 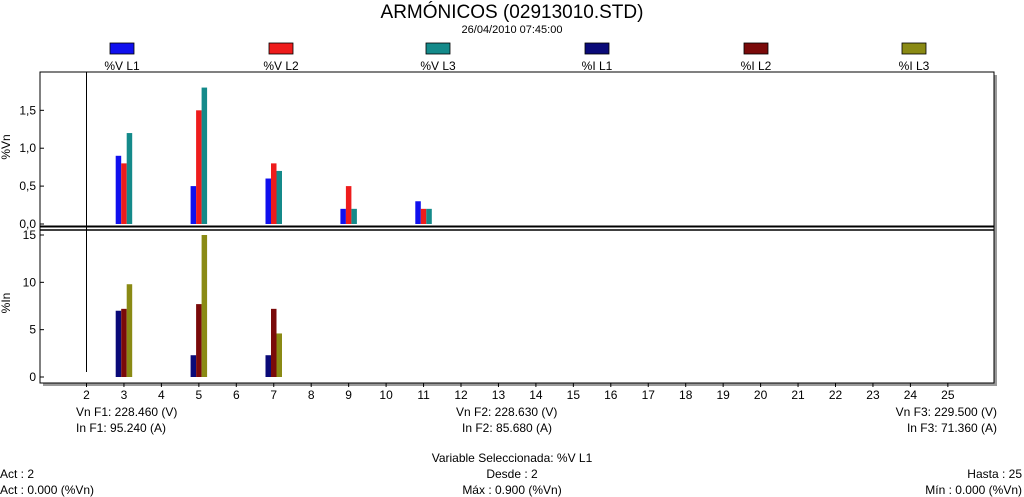 What do you see at coordinates (124, 342) in the screenshot?
I see `bar--i-l2-h3` at bounding box center [124, 342].